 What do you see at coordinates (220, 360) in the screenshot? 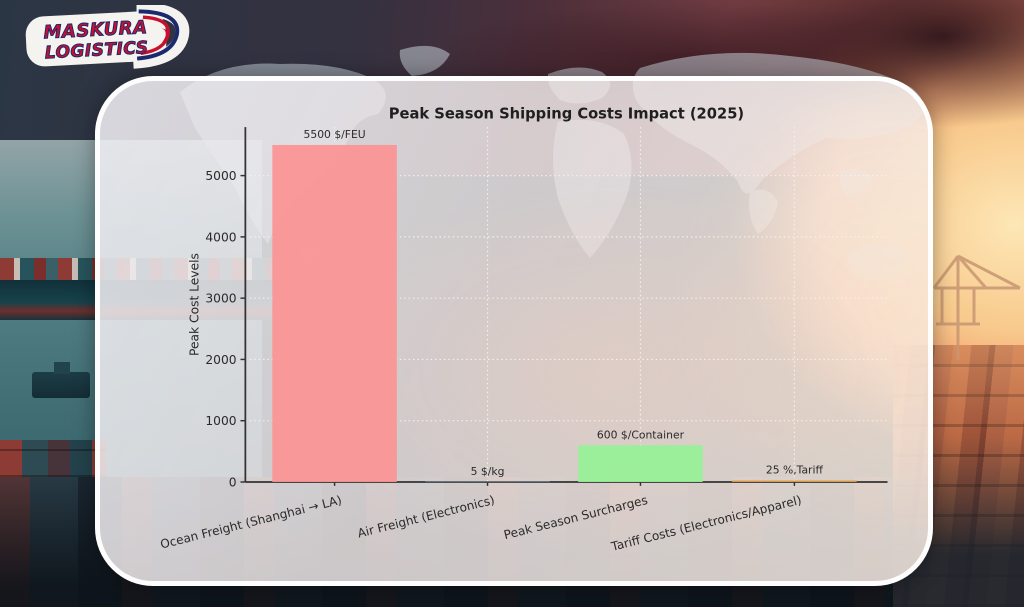
I see `y-tick-label: 2000` at bounding box center [220, 360].